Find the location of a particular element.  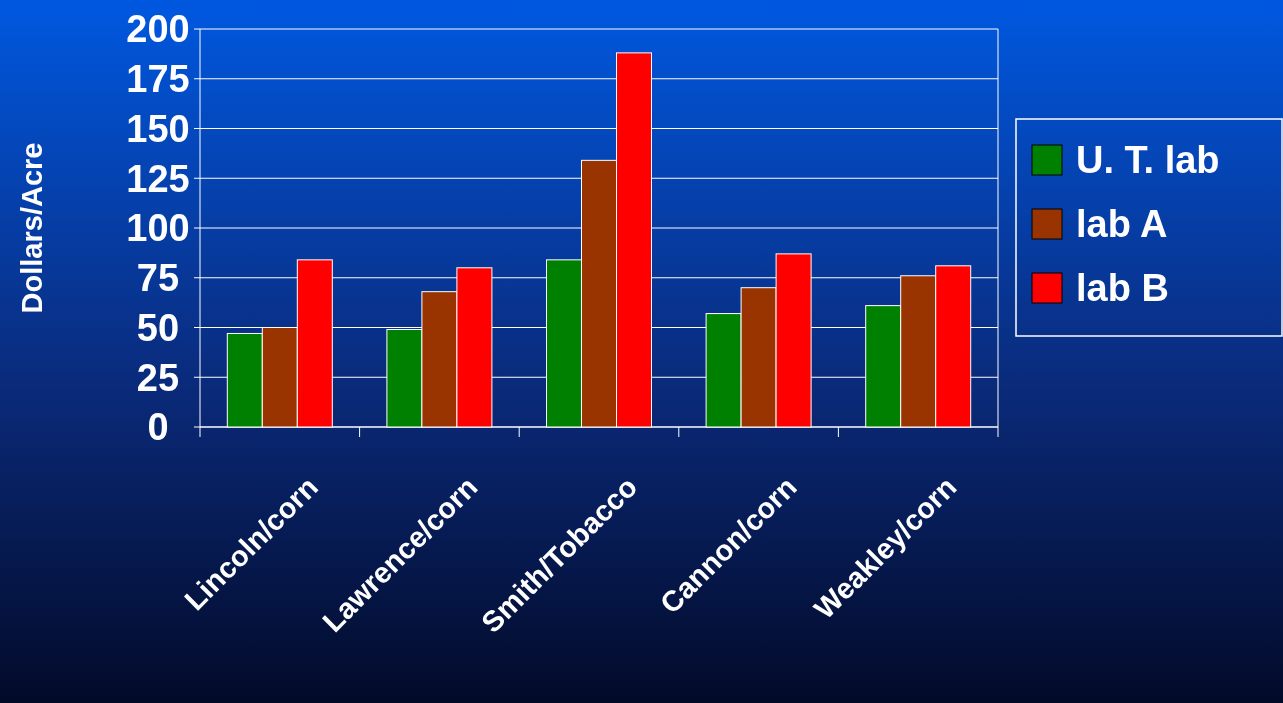

legend-label: lab A is located at coordinates (1122, 224).